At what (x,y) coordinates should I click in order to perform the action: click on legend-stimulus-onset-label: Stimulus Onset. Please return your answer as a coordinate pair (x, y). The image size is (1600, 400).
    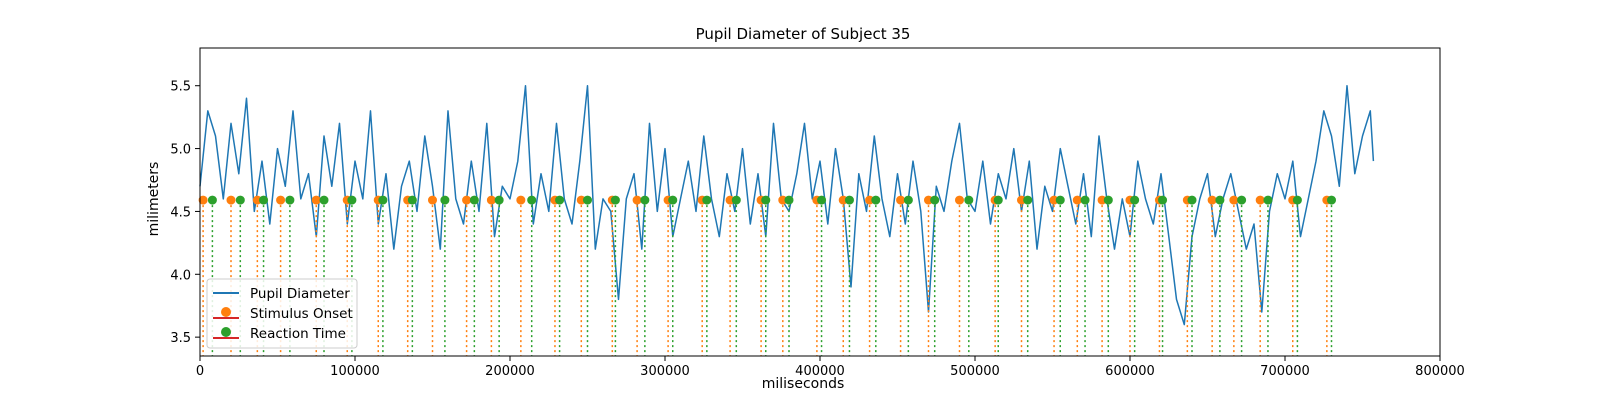
    Looking at the image, I should click on (301, 314).